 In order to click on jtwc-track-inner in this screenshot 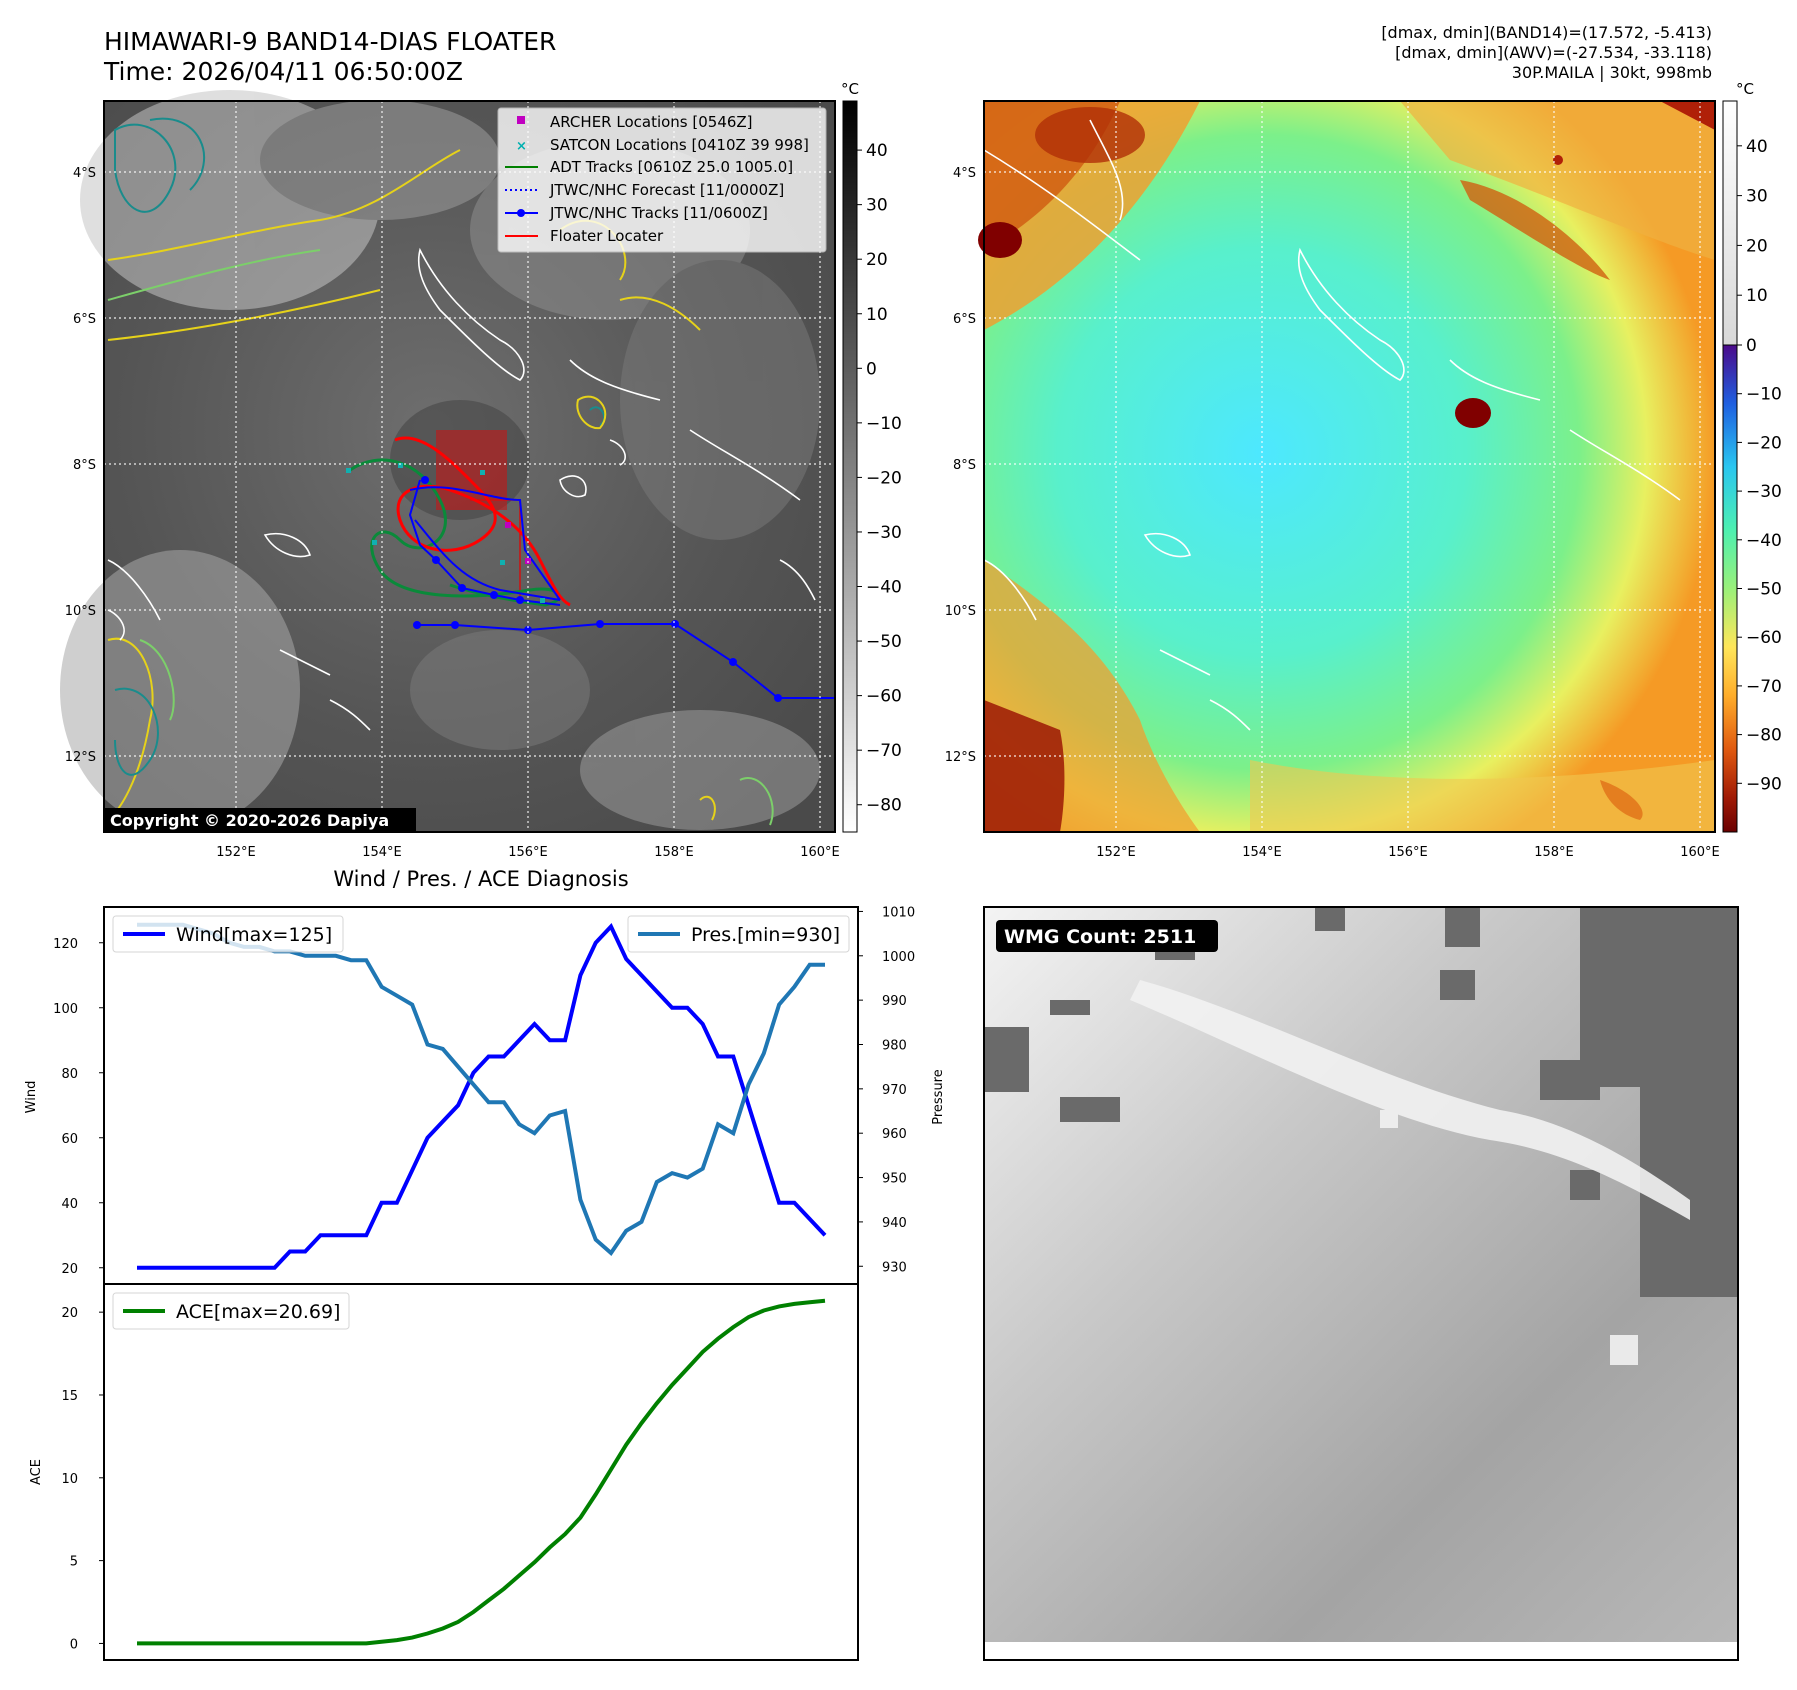, I will do `click(485, 543)`.